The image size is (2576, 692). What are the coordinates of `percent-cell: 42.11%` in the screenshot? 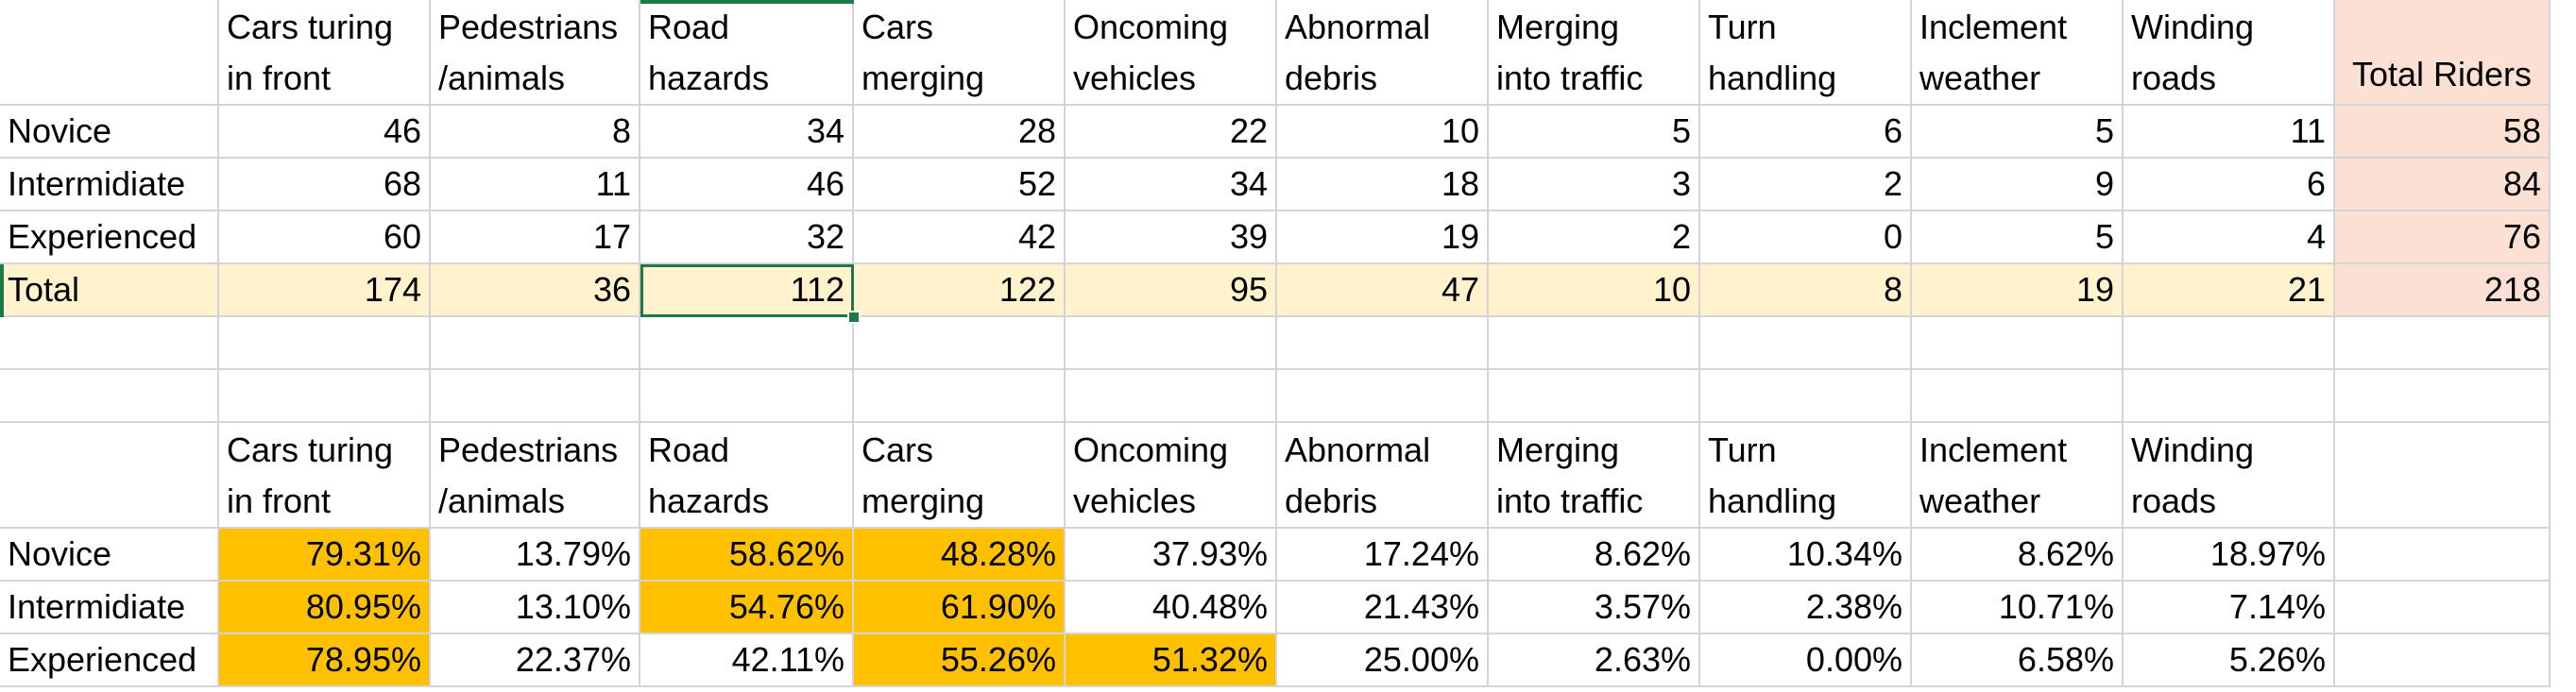 It's located at (747, 661).